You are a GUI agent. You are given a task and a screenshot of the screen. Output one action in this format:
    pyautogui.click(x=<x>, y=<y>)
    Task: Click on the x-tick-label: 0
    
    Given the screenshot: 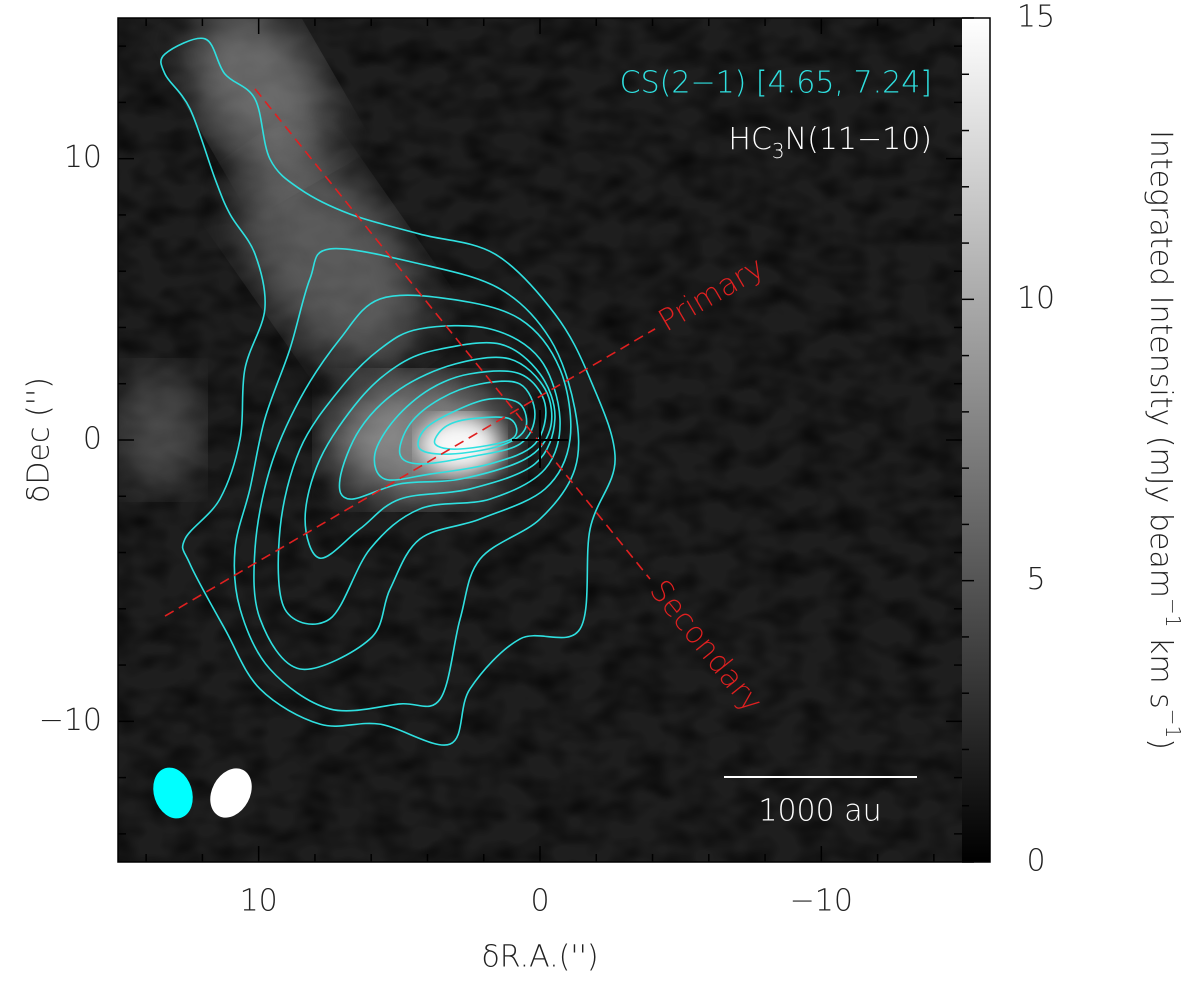 What is the action you would take?
    pyautogui.click(x=539, y=901)
    